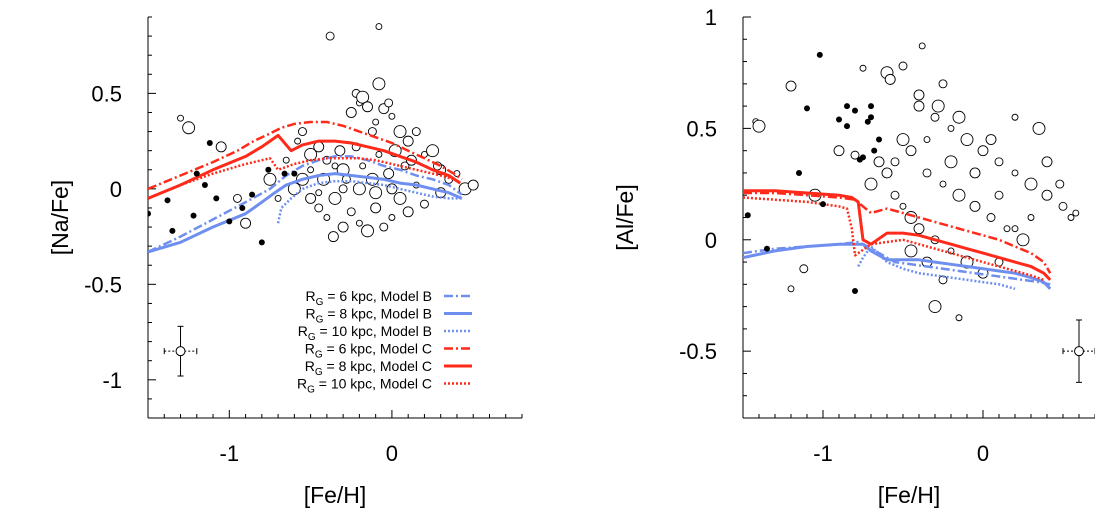  I want to click on legend-label-rest: = 10 kpc, Model B, so click(374, 331).